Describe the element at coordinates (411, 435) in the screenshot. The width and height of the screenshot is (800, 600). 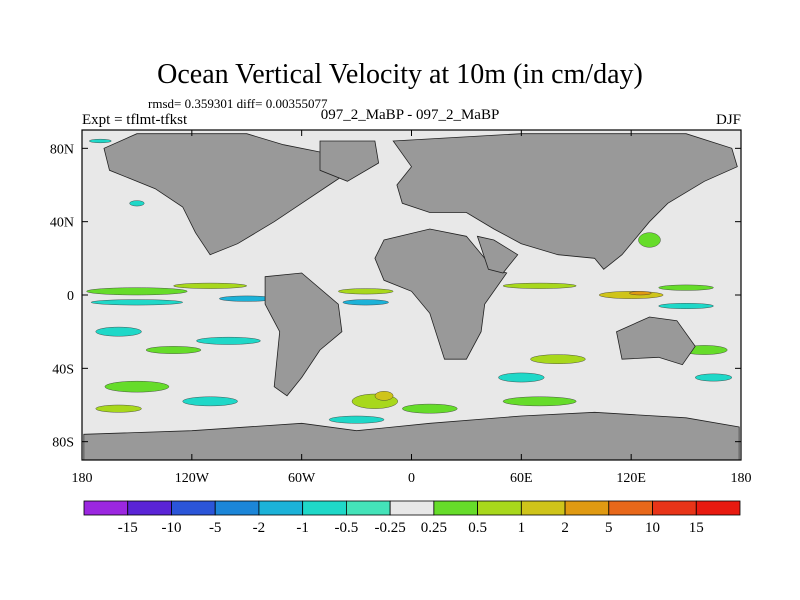
I see `land-antarctica` at that location.